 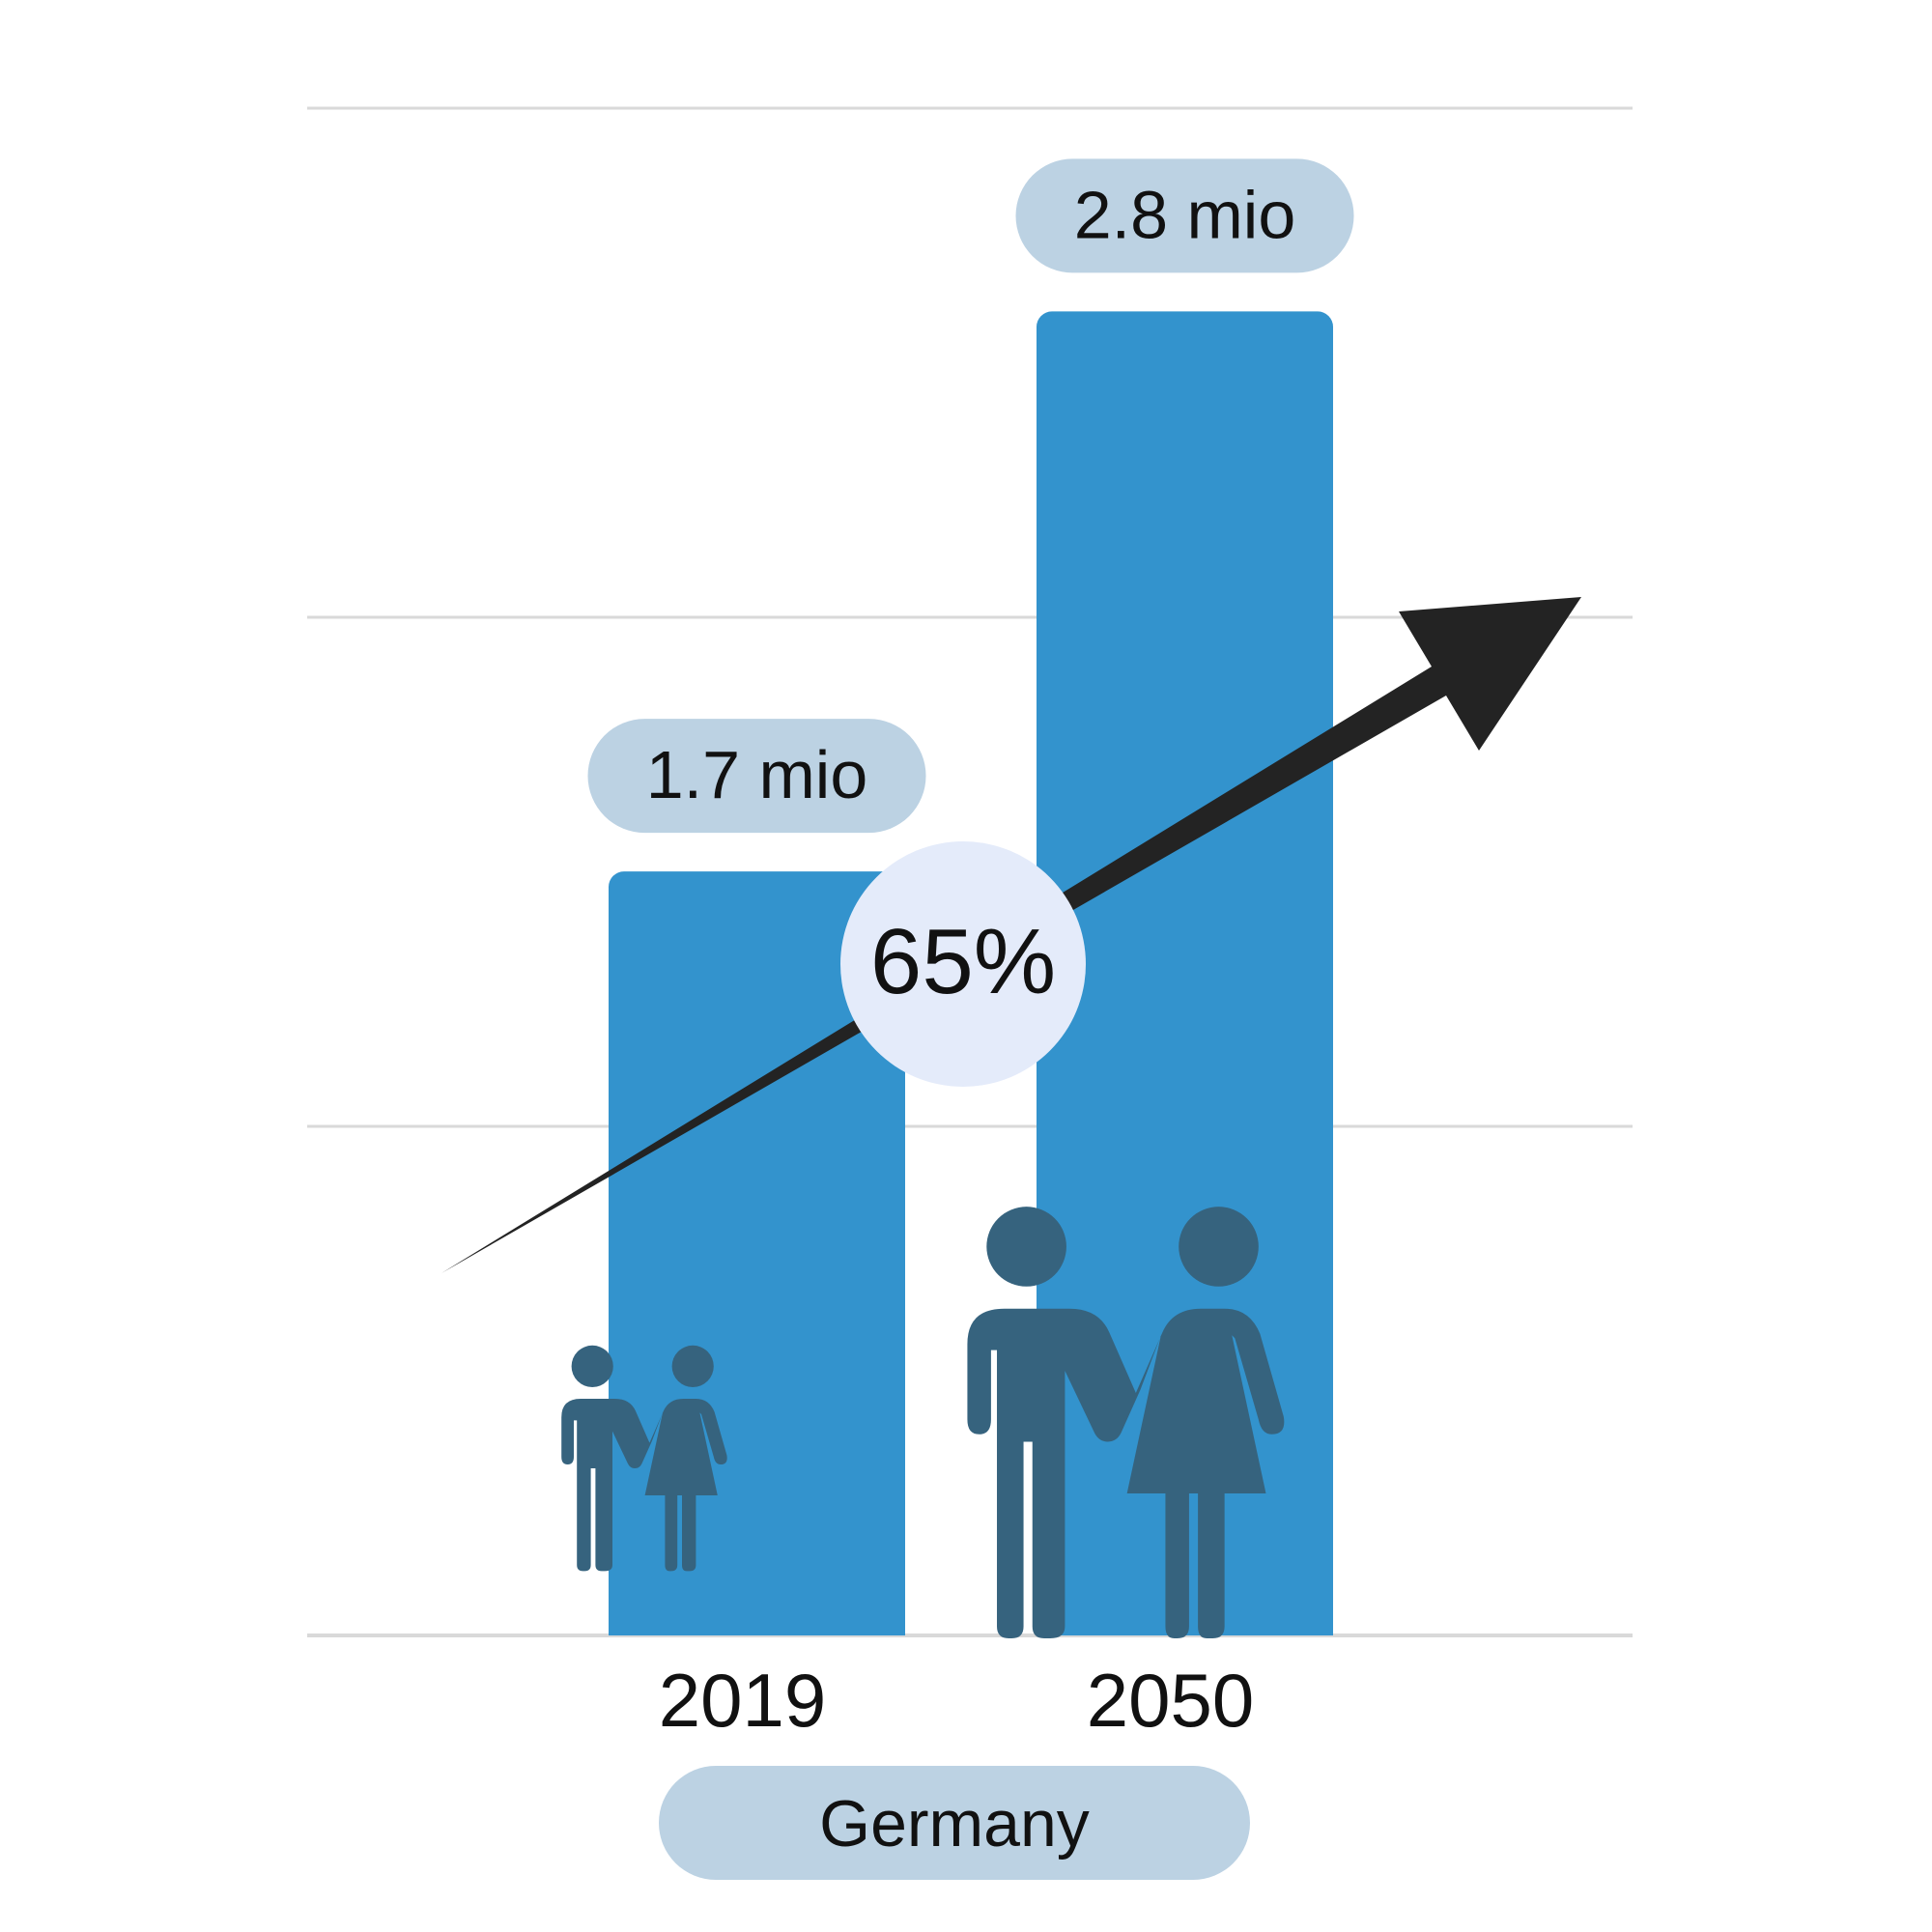 I want to click on x-tick-label-2019: 2019, so click(x=743, y=1700).